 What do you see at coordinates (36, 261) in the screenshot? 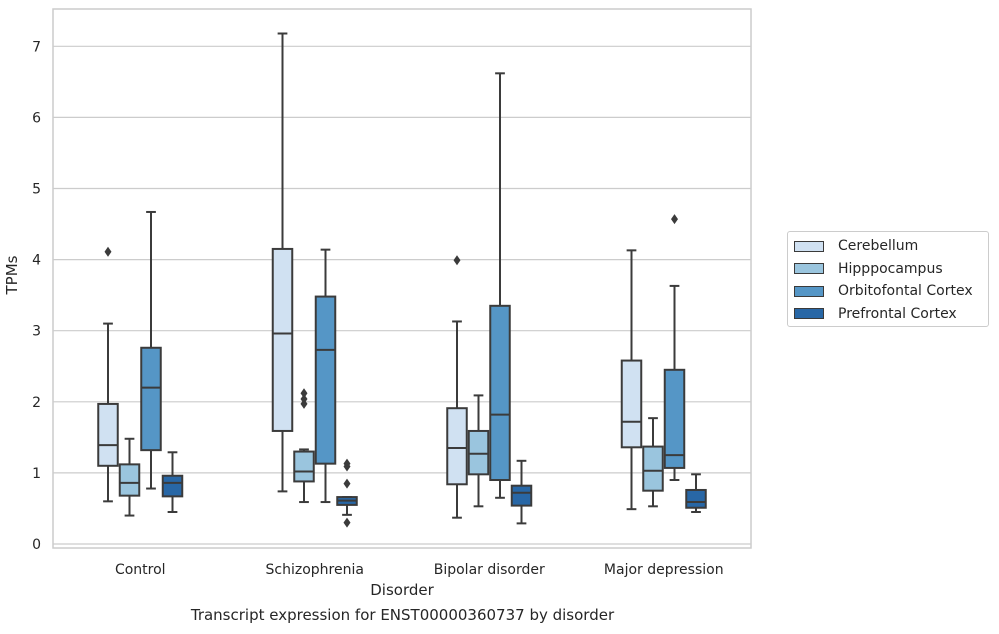
I see `y-tick-label: 4` at bounding box center [36, 261].